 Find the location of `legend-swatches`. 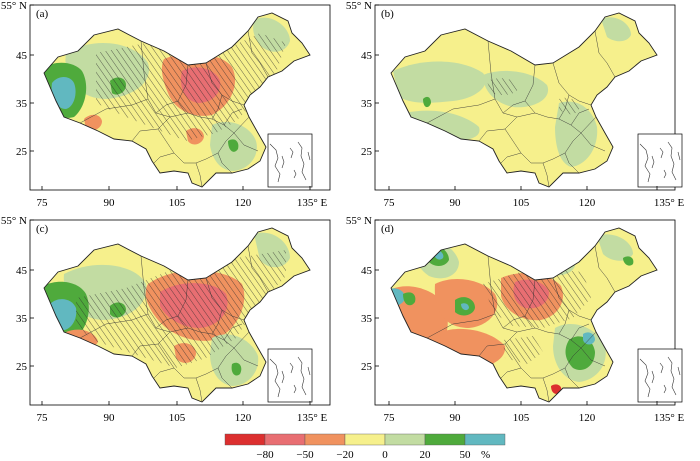

legend-swatches is located at coordinates (365, 439).